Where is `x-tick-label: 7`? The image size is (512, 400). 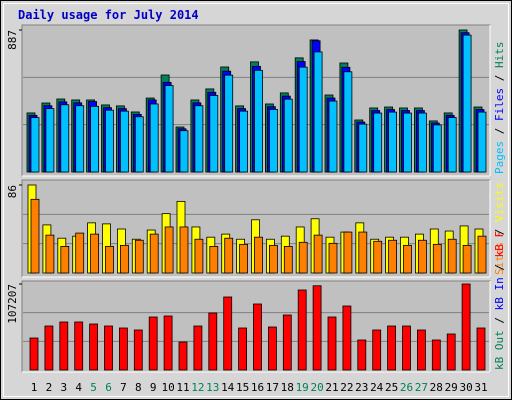 x-tick-label: 7 is located at coordinates (123, 387).